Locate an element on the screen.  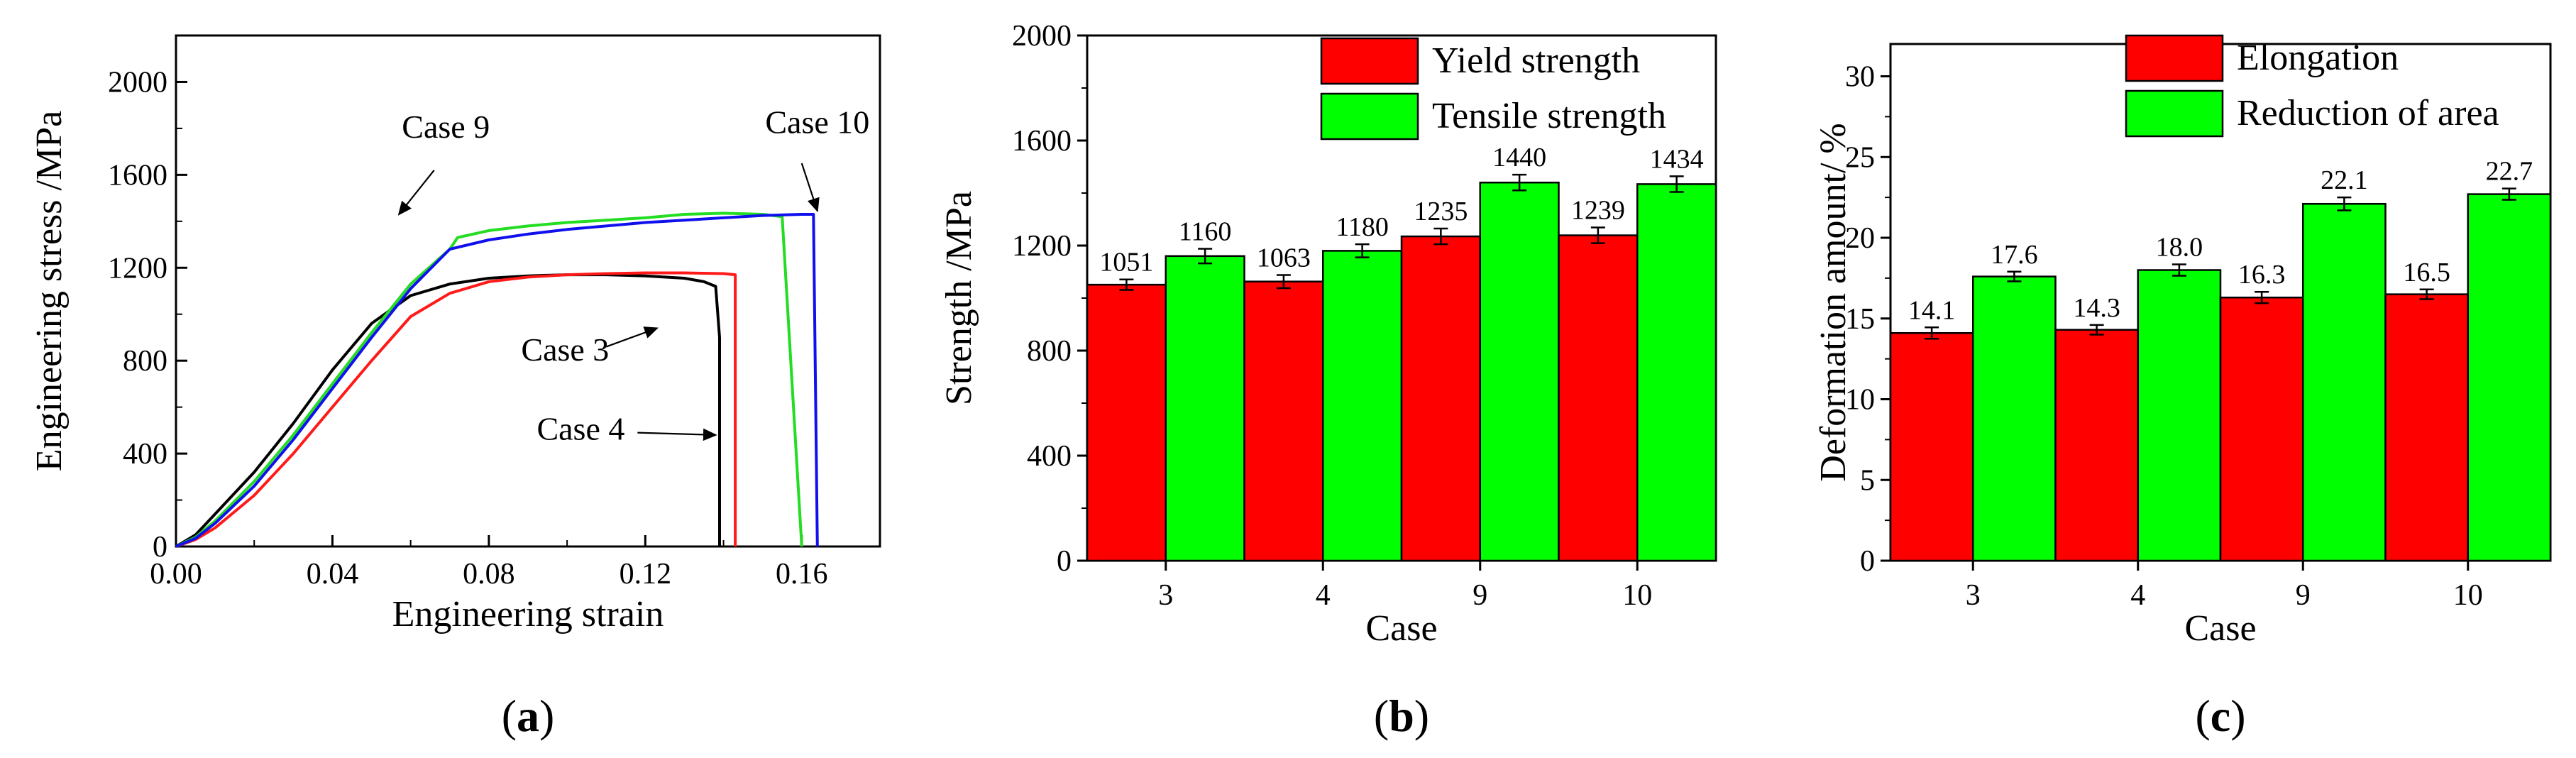
data-label: 1160 is located at coordinates (1205, 231).